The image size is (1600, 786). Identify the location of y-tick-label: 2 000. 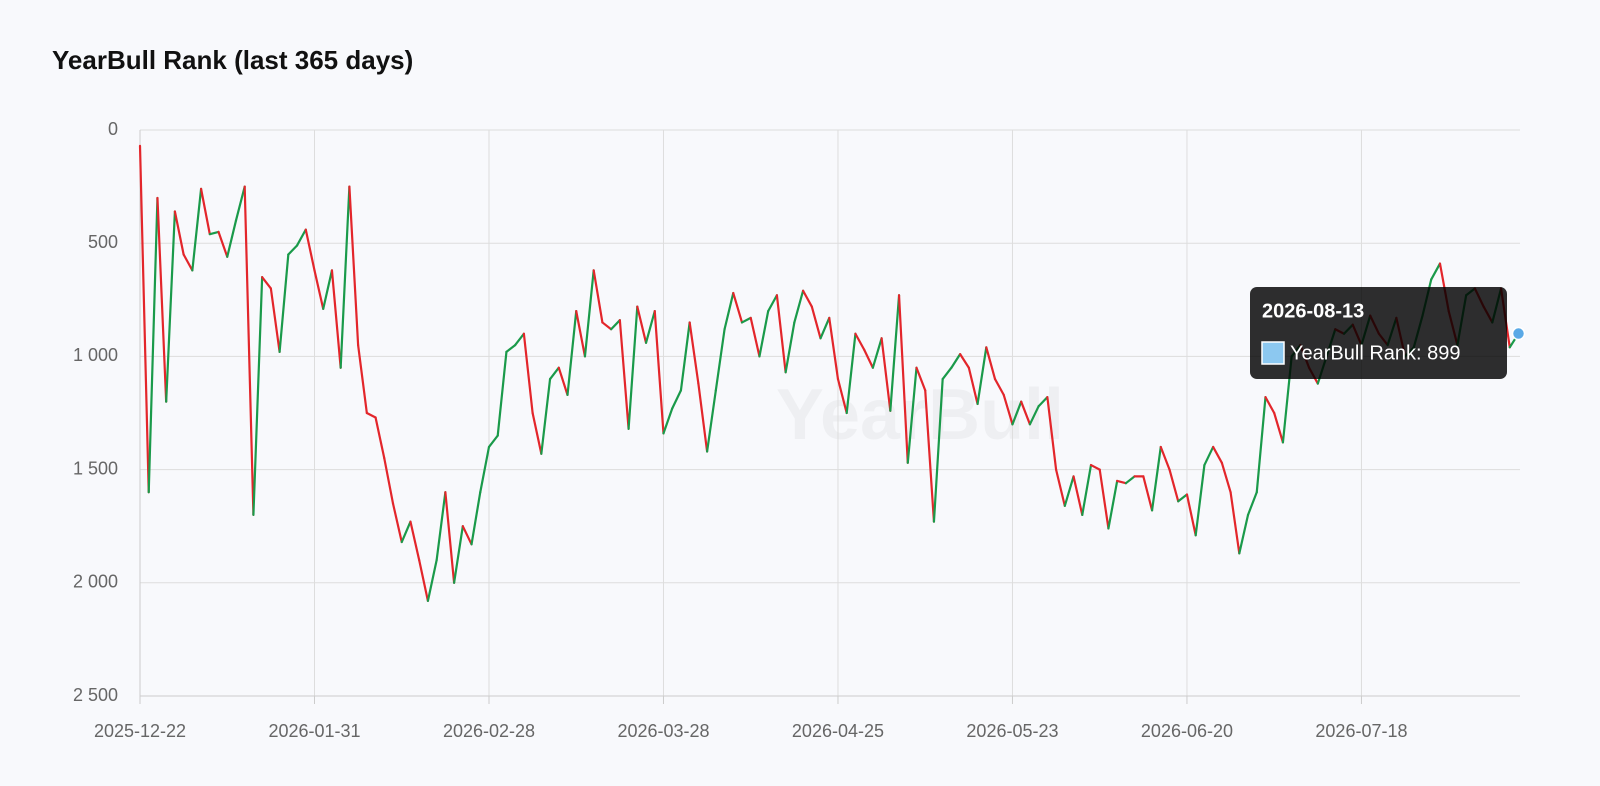
(95, 582).